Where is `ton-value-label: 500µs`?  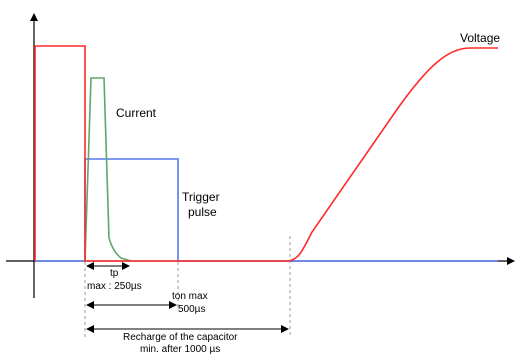 ton-value-label: 500µs is located at coordinates (191, 309).